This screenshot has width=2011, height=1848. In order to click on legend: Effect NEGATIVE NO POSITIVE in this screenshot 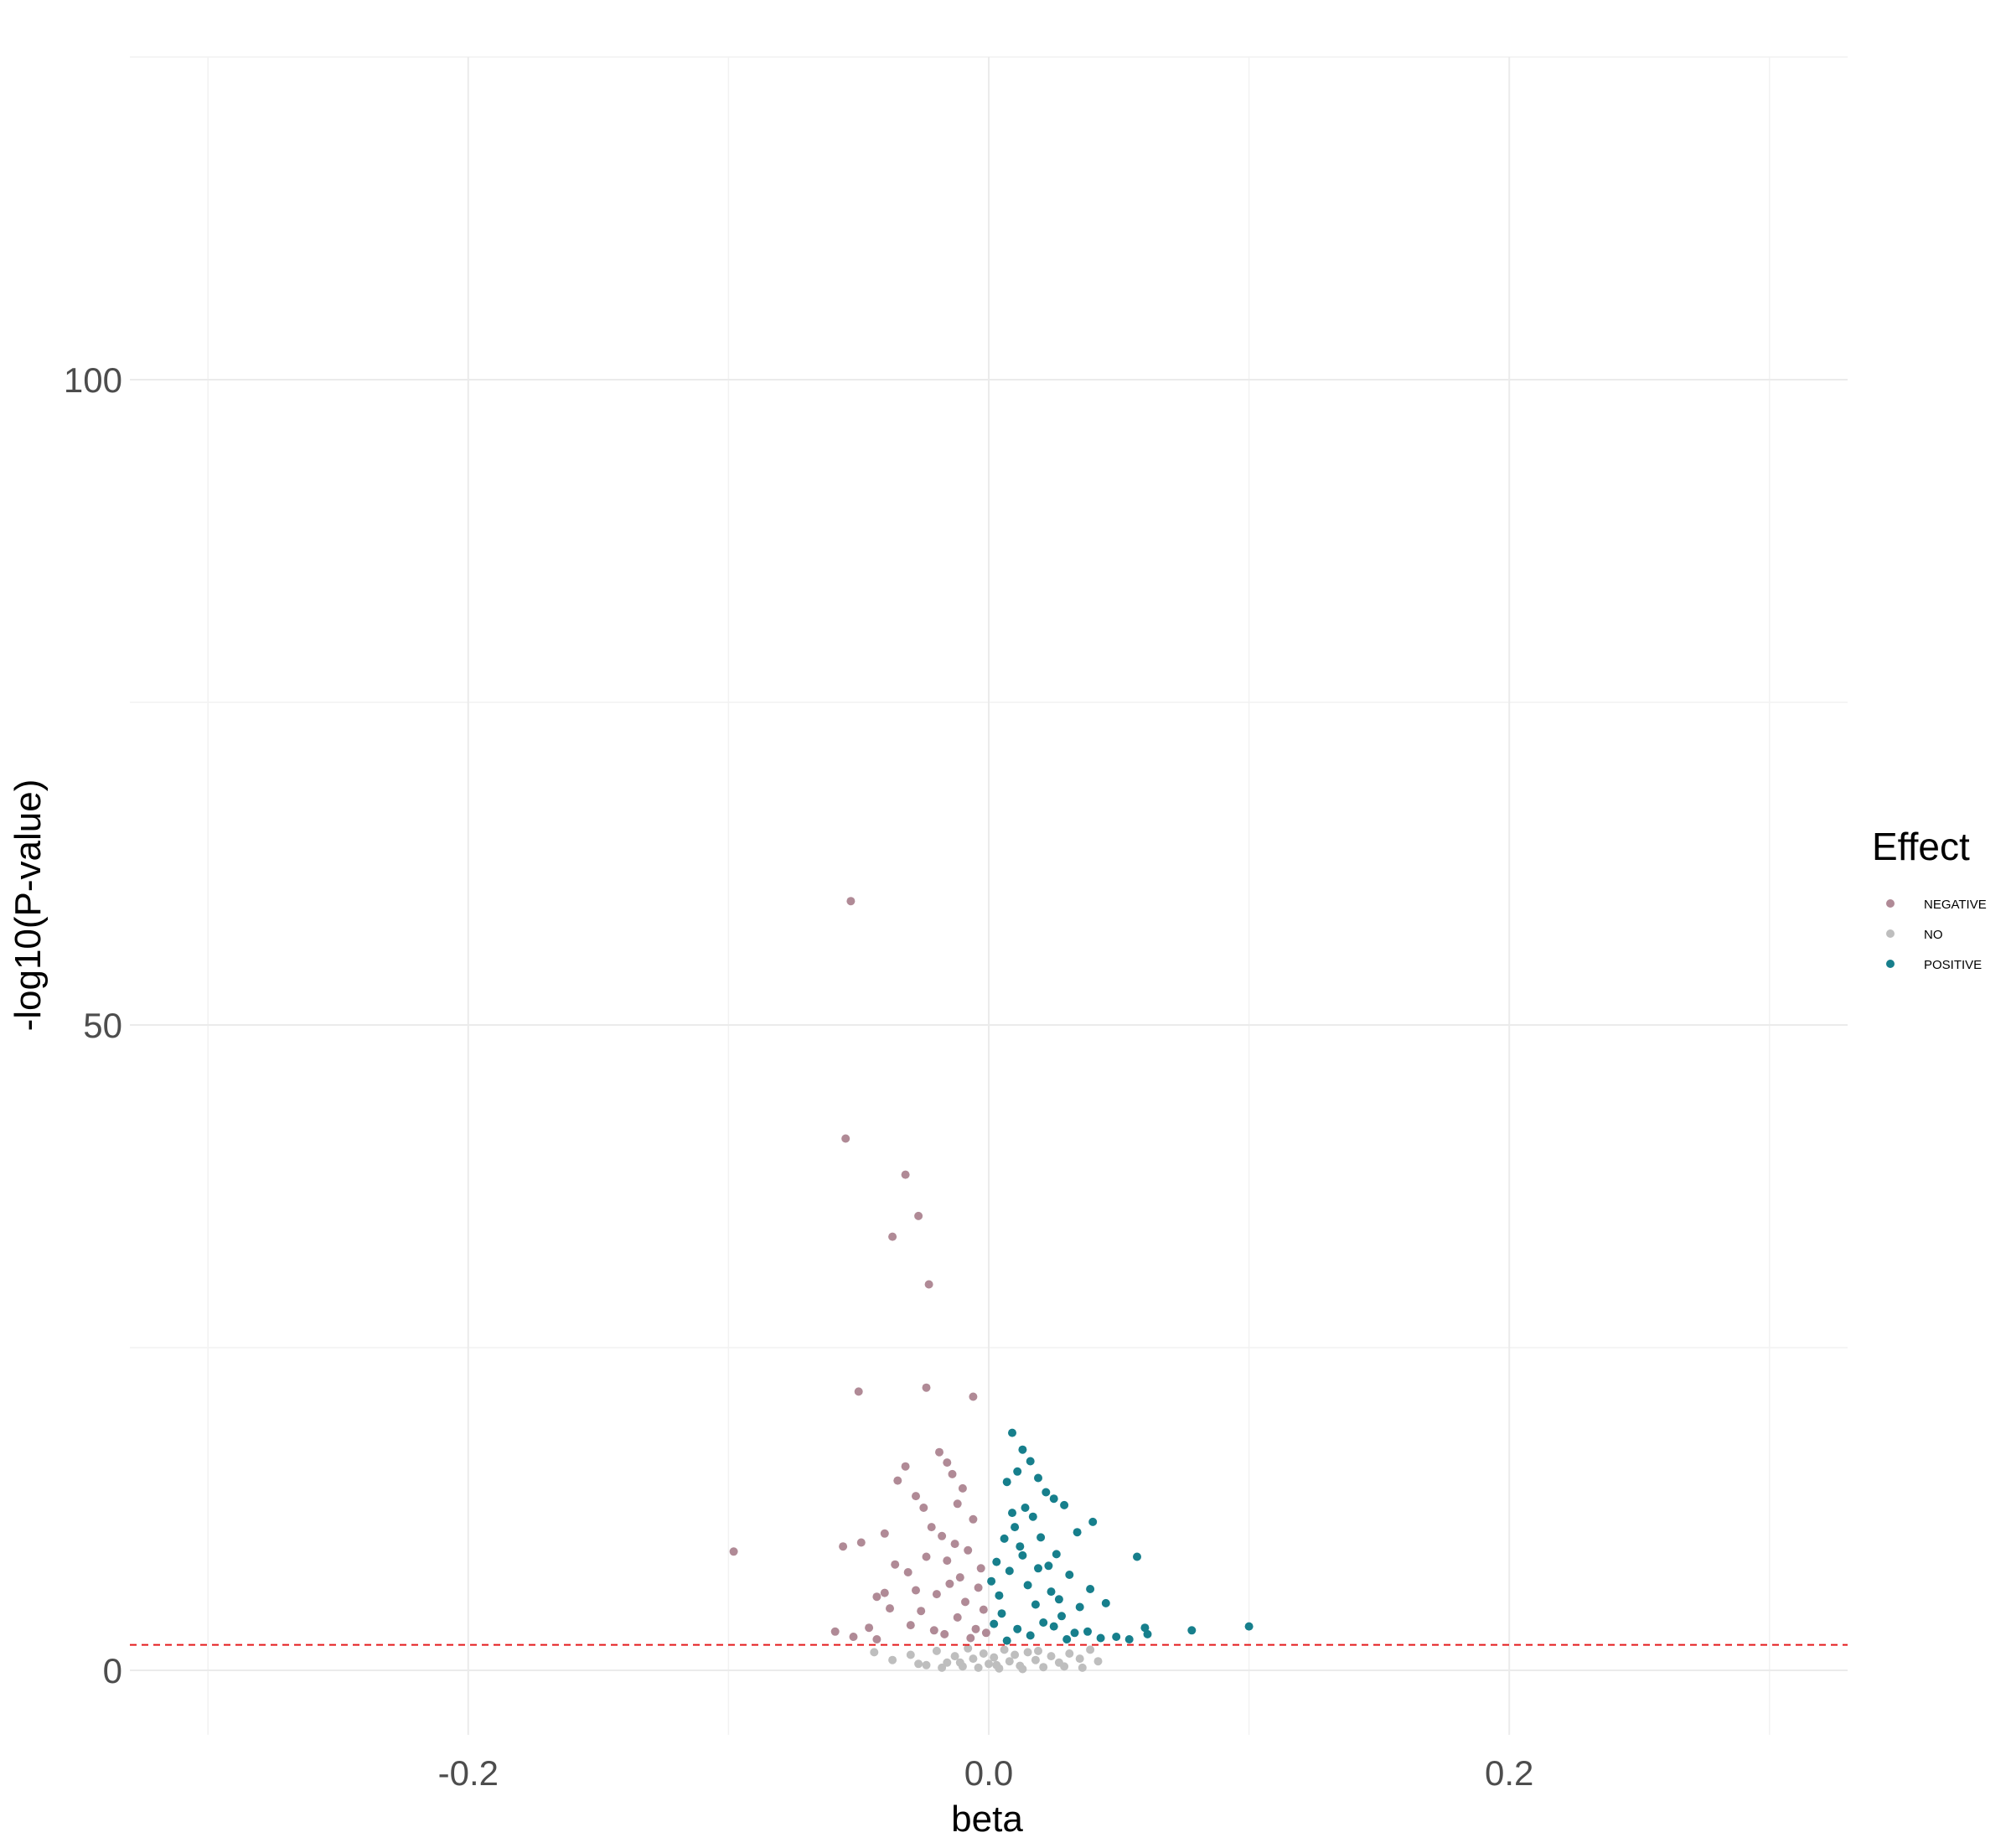, I will do `click(1930, 898)`.